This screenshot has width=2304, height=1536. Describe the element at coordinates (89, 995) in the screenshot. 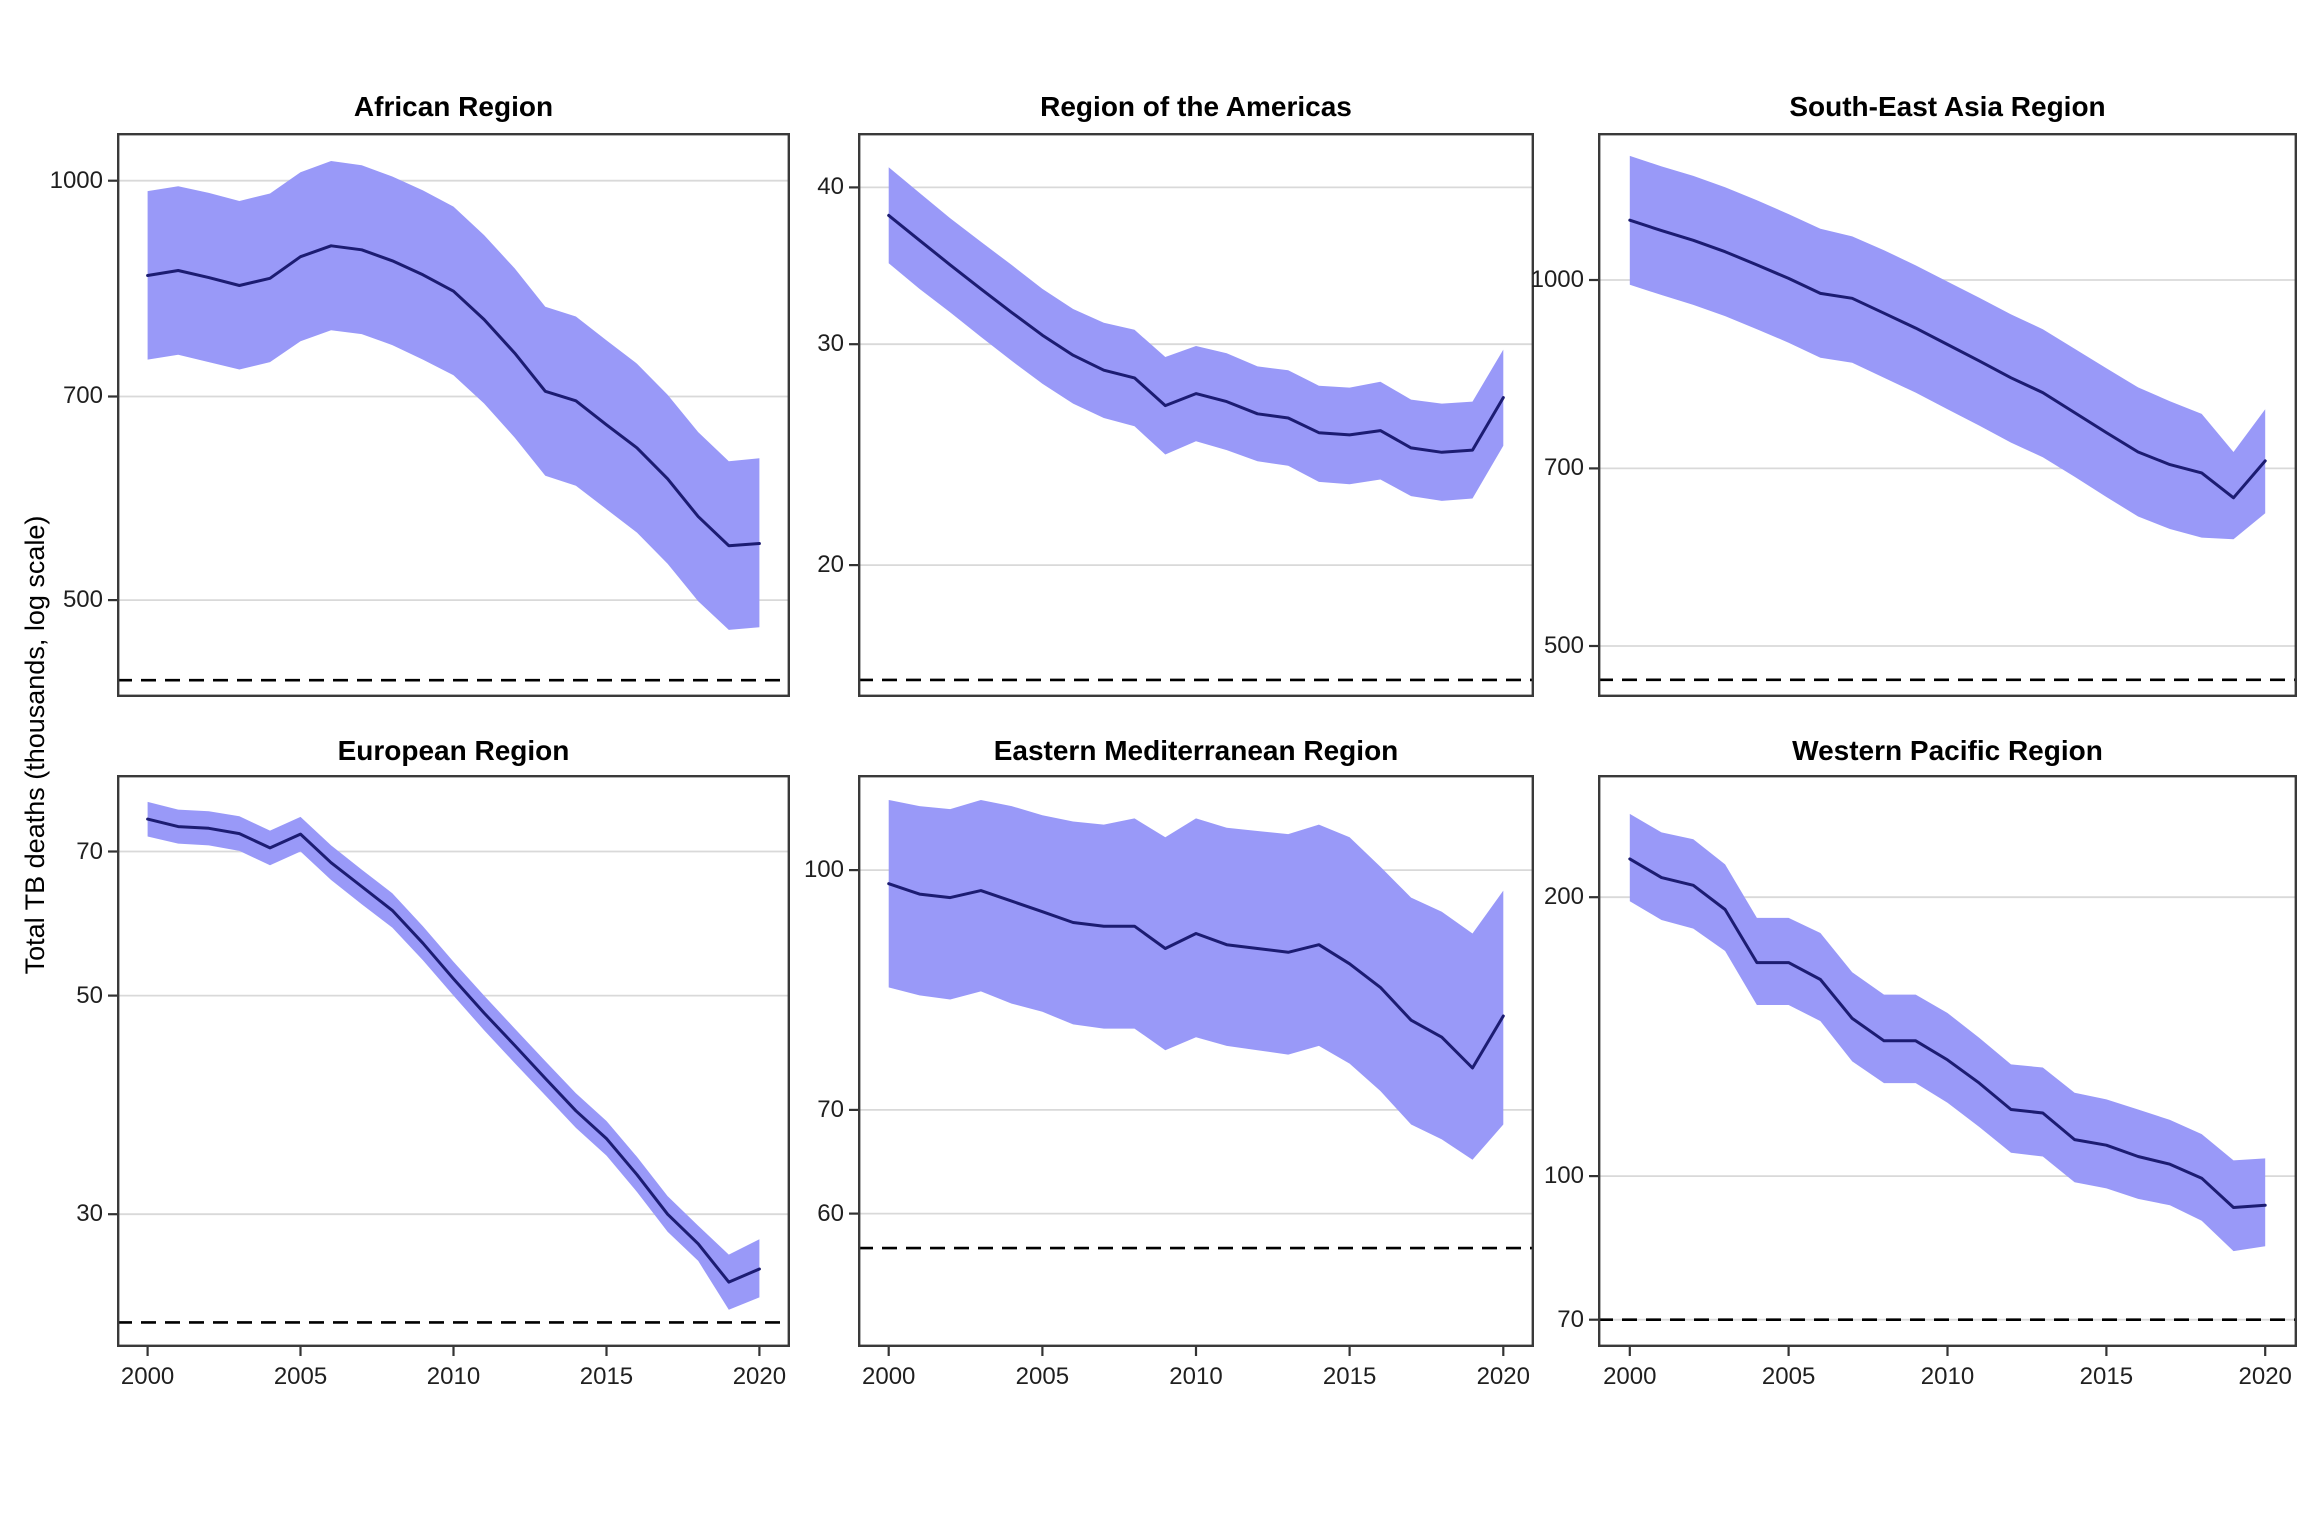

I see `y-tick-label: 50` at that location.